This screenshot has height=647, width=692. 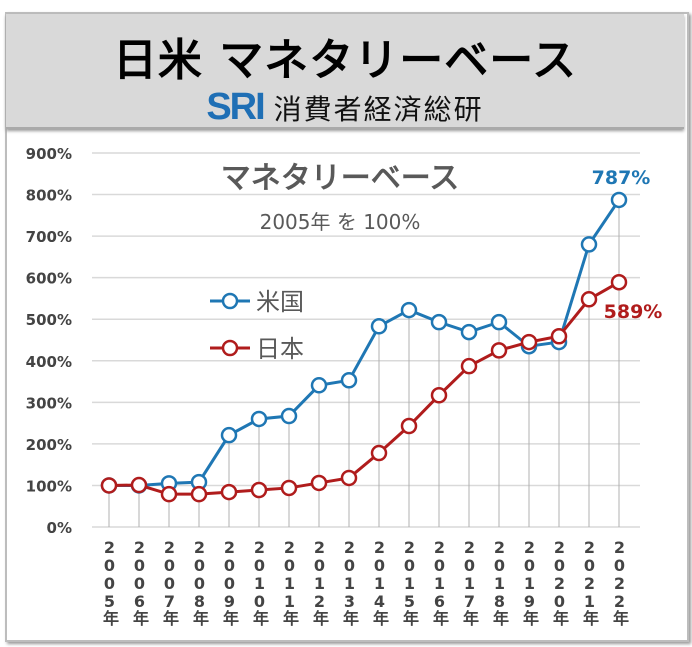 What do you see at coordinates (439, 581) in the screenshot?
I see `x-tick-label: 2016年` at bounding box center [439, 581].